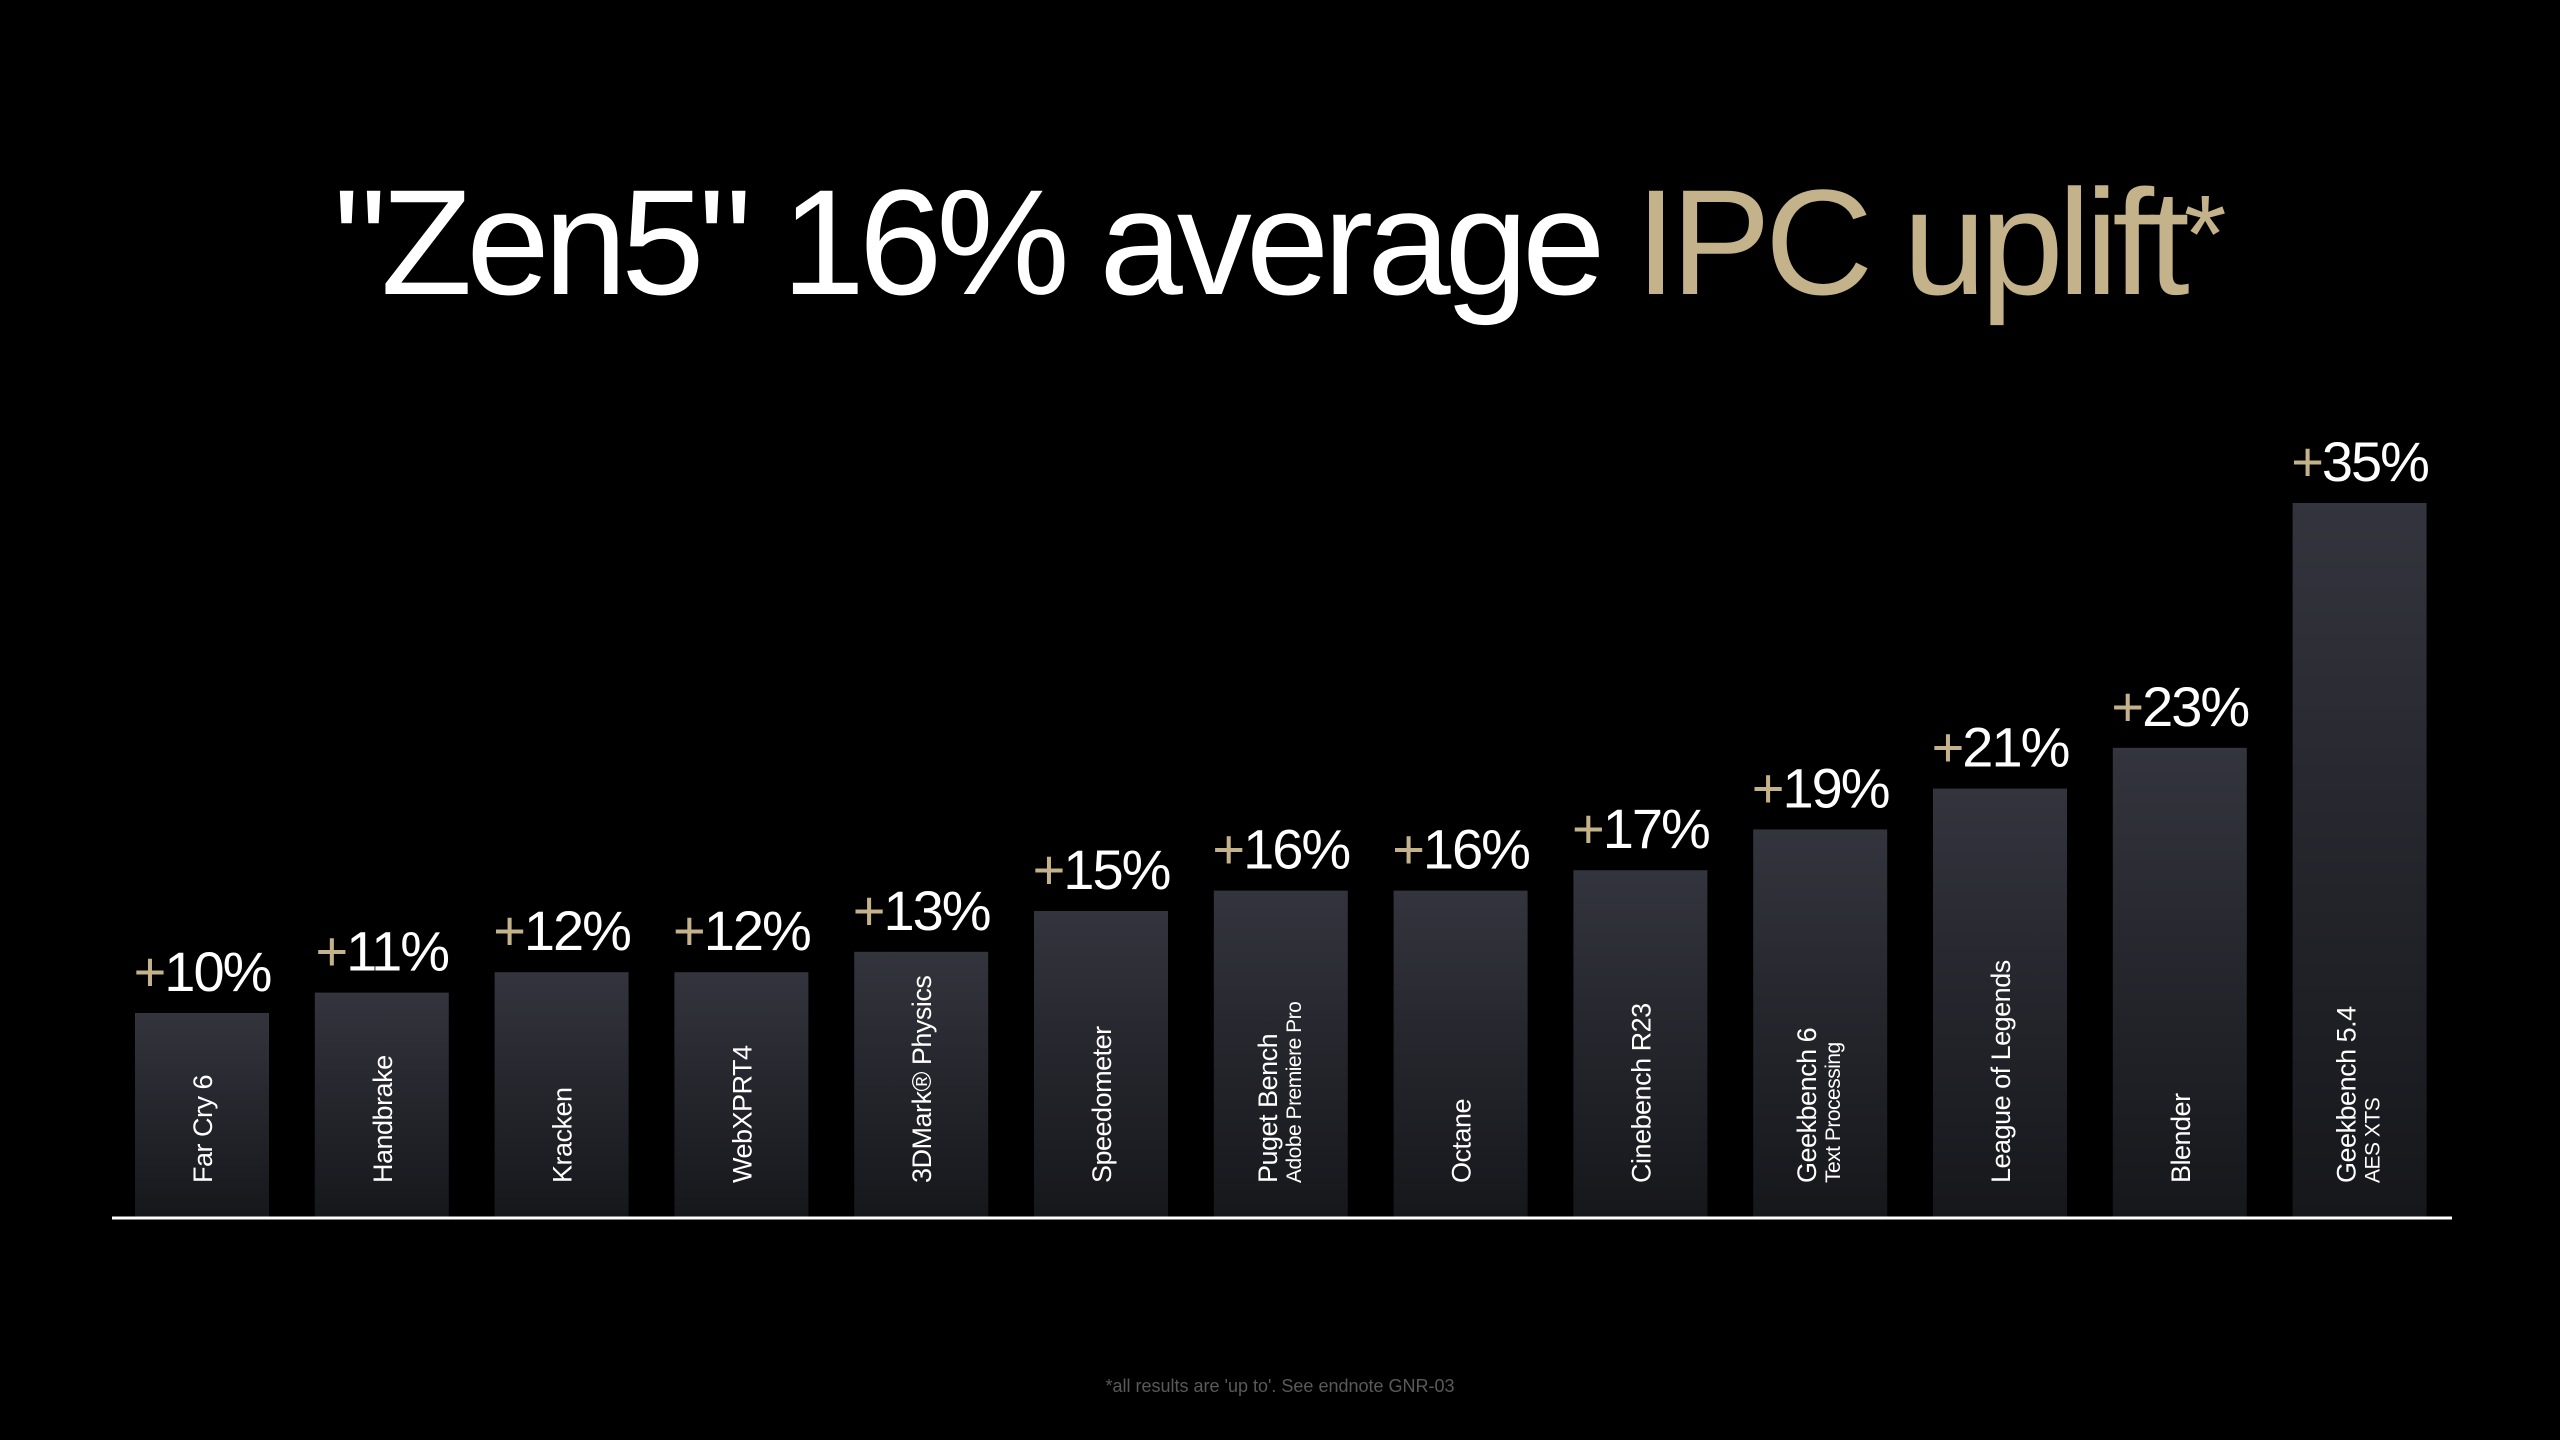  What do you see at coordinates (742, 1114) in the screenshot?
I see `category-label: WebXPRT4` at bounding box center [742, 1114].